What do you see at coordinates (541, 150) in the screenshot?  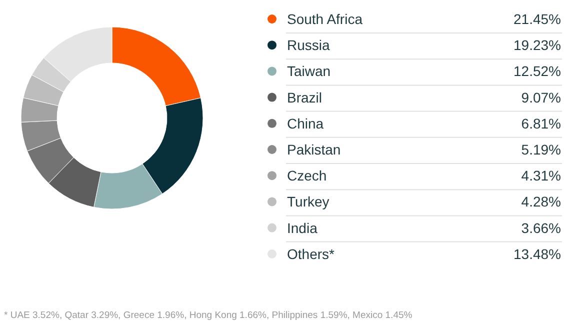 I see `data-label: 5.19%` at bounding box center [541, 150].